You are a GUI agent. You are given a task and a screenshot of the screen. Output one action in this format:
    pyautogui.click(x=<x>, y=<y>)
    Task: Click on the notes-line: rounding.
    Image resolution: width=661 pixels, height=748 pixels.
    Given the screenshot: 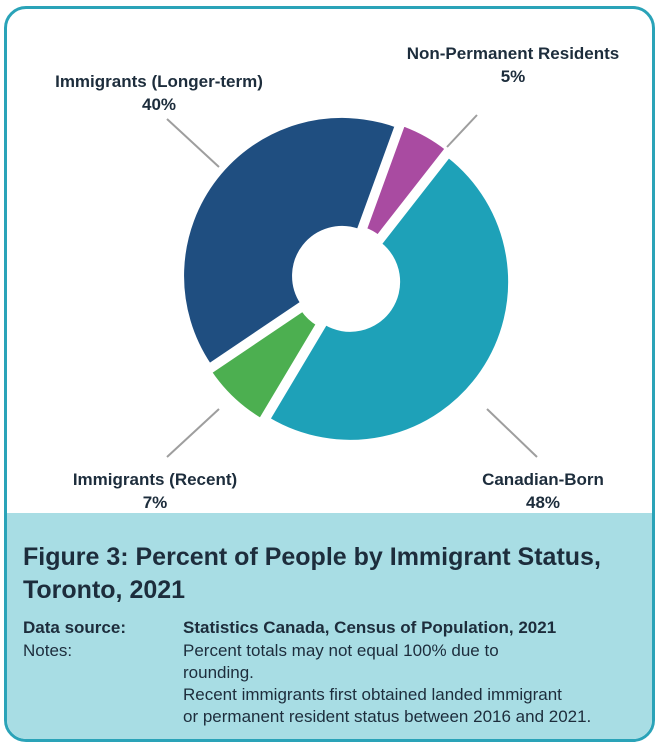 What is the action you would take?
    pyautogui.click(x=218, y=672)
    